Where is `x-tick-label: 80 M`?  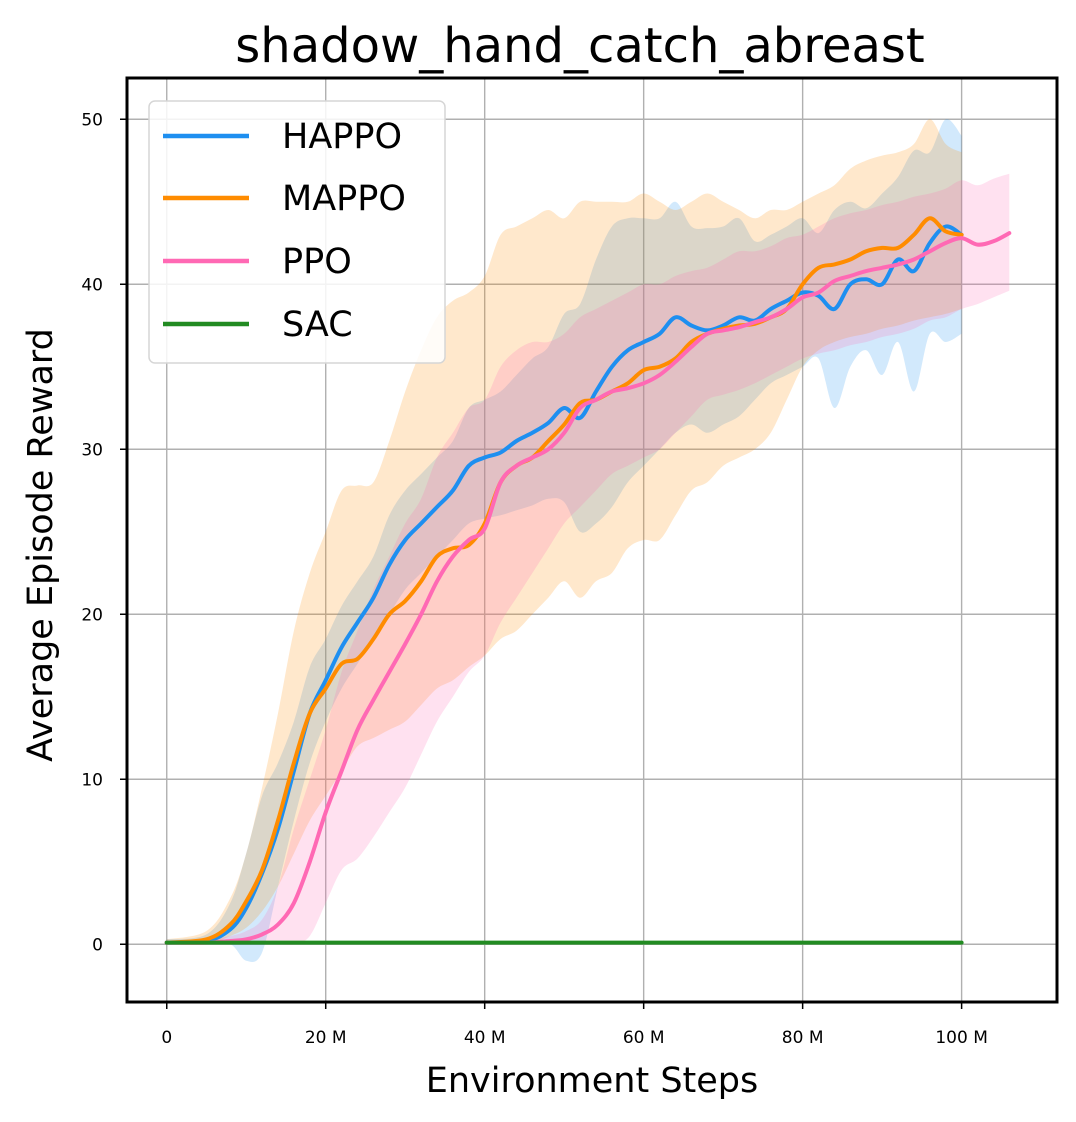
x-tick-label: 80 M is located at coordinates (803, 1038).